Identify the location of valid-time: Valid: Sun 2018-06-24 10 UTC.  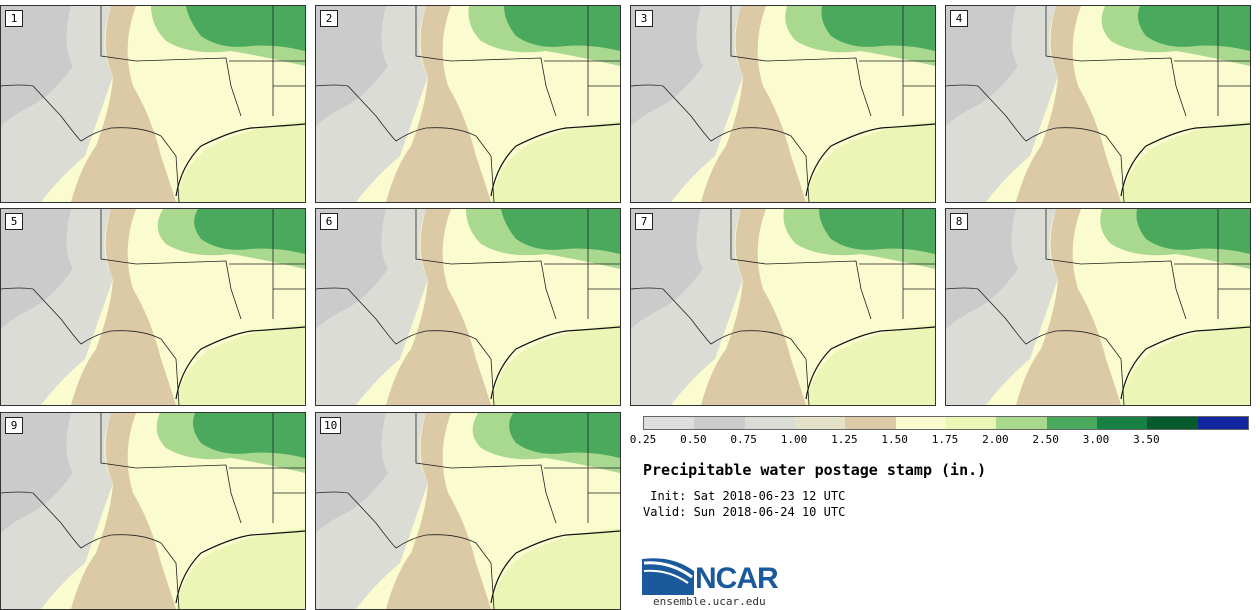
(744, 512).